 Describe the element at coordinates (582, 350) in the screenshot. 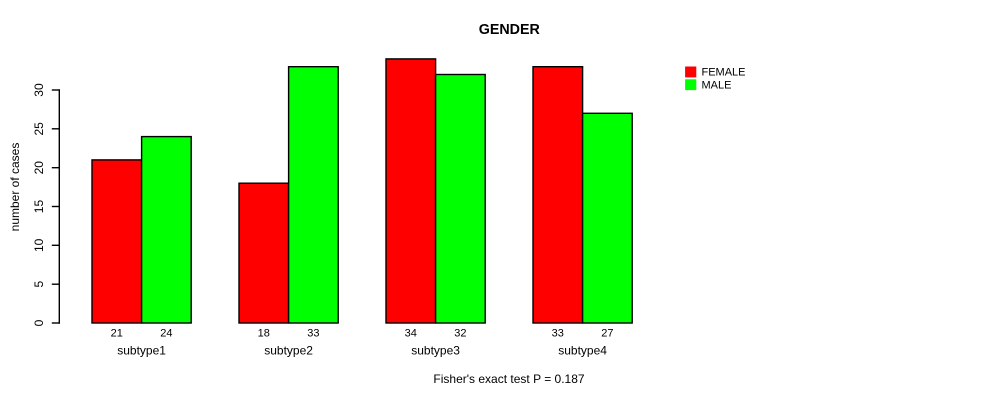

I see `svg-text: subtype4` at that location.